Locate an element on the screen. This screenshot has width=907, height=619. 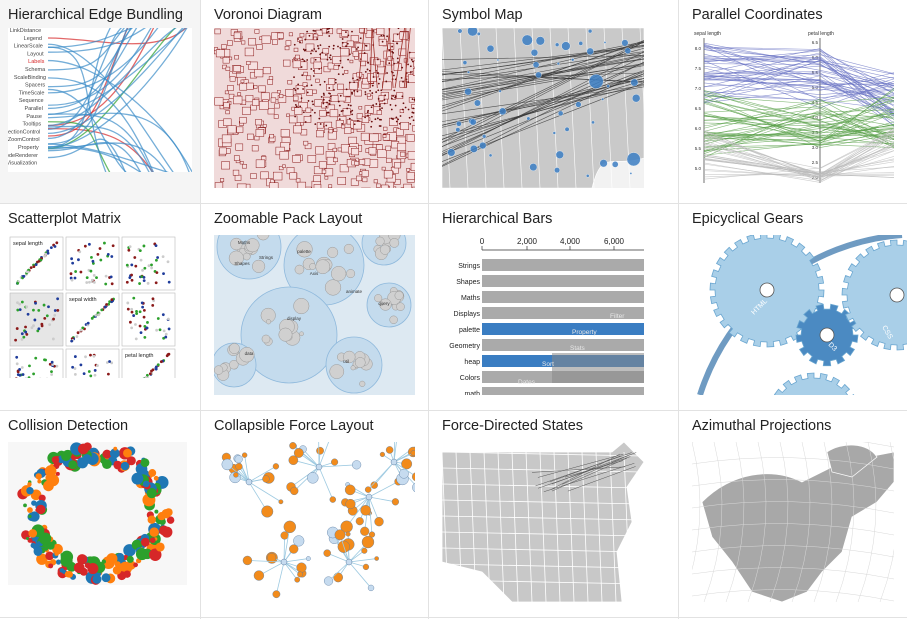
collision-thumbnail is located at coordinates (97, 513).